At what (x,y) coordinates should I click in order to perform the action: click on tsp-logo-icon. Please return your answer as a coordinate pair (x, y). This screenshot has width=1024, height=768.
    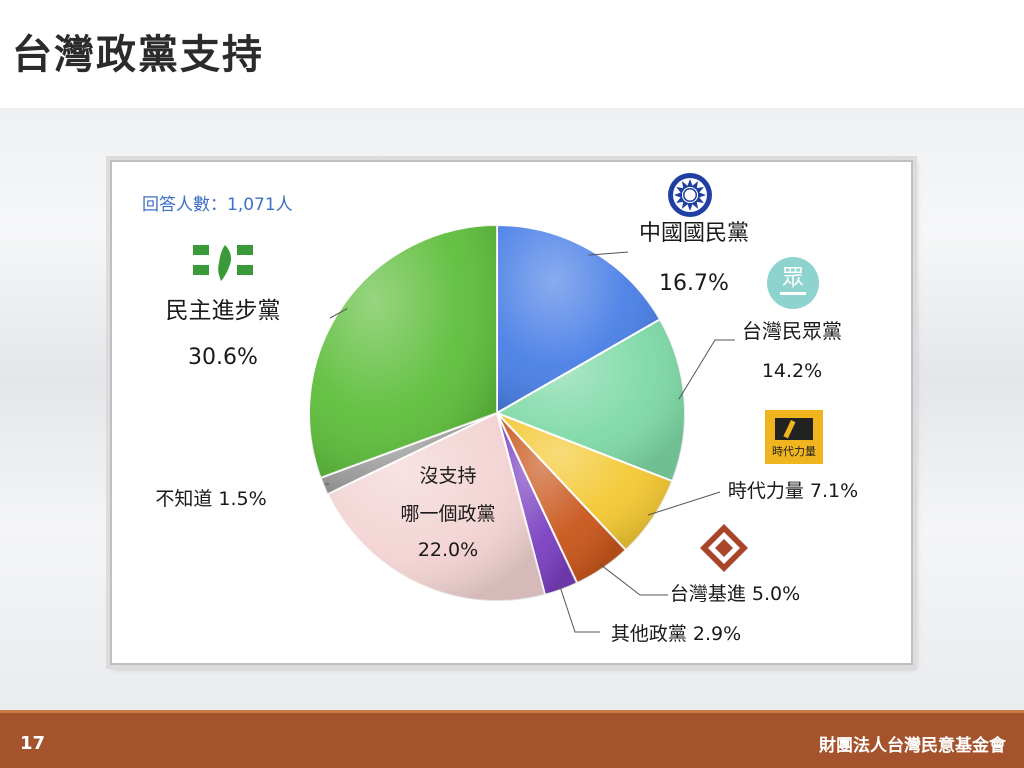
    Looking at the image, I should click on (724, 548).